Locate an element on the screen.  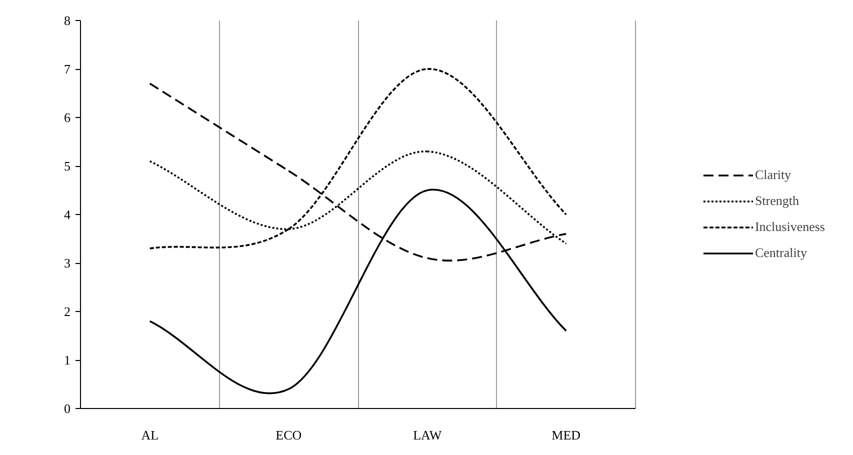
x-tick-label: ECO is located at coordinates (289, 435).